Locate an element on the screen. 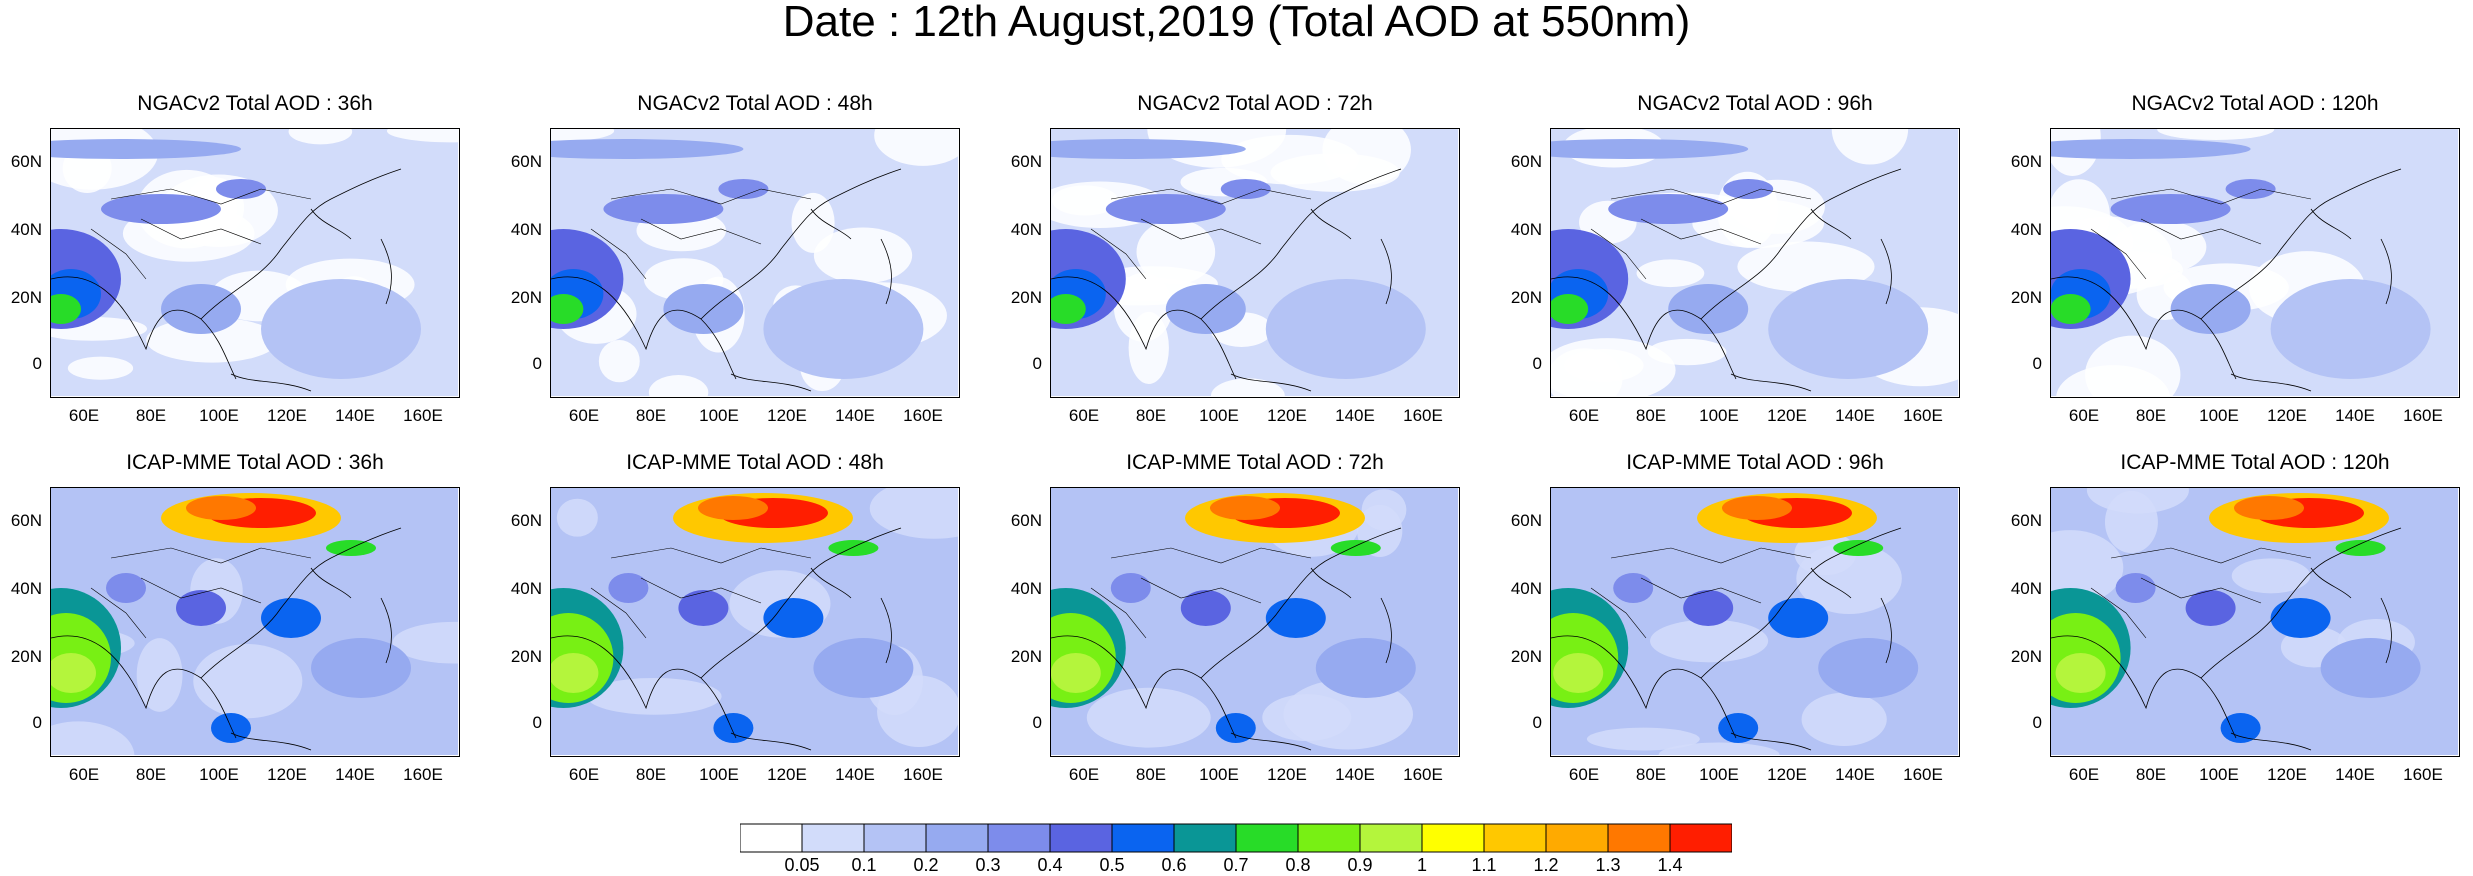 The image size is (2473, 876). colorbar-label: 0.3 is located at coordinates (988, 865).